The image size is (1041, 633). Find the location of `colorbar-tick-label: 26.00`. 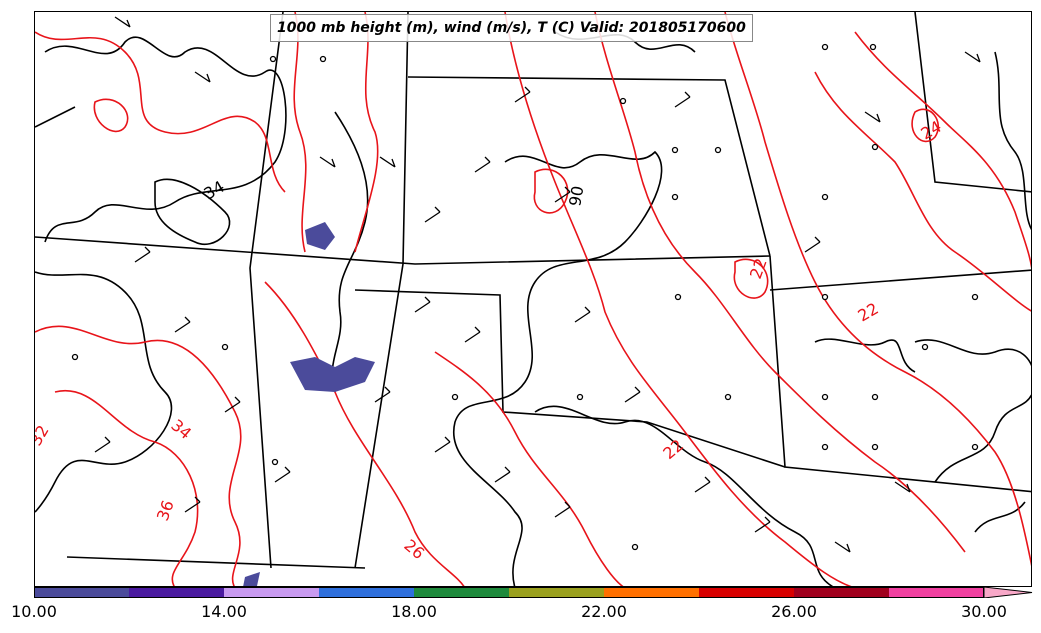

colorbar-tick-label: 26.00 is located at coordinates (794, 611).